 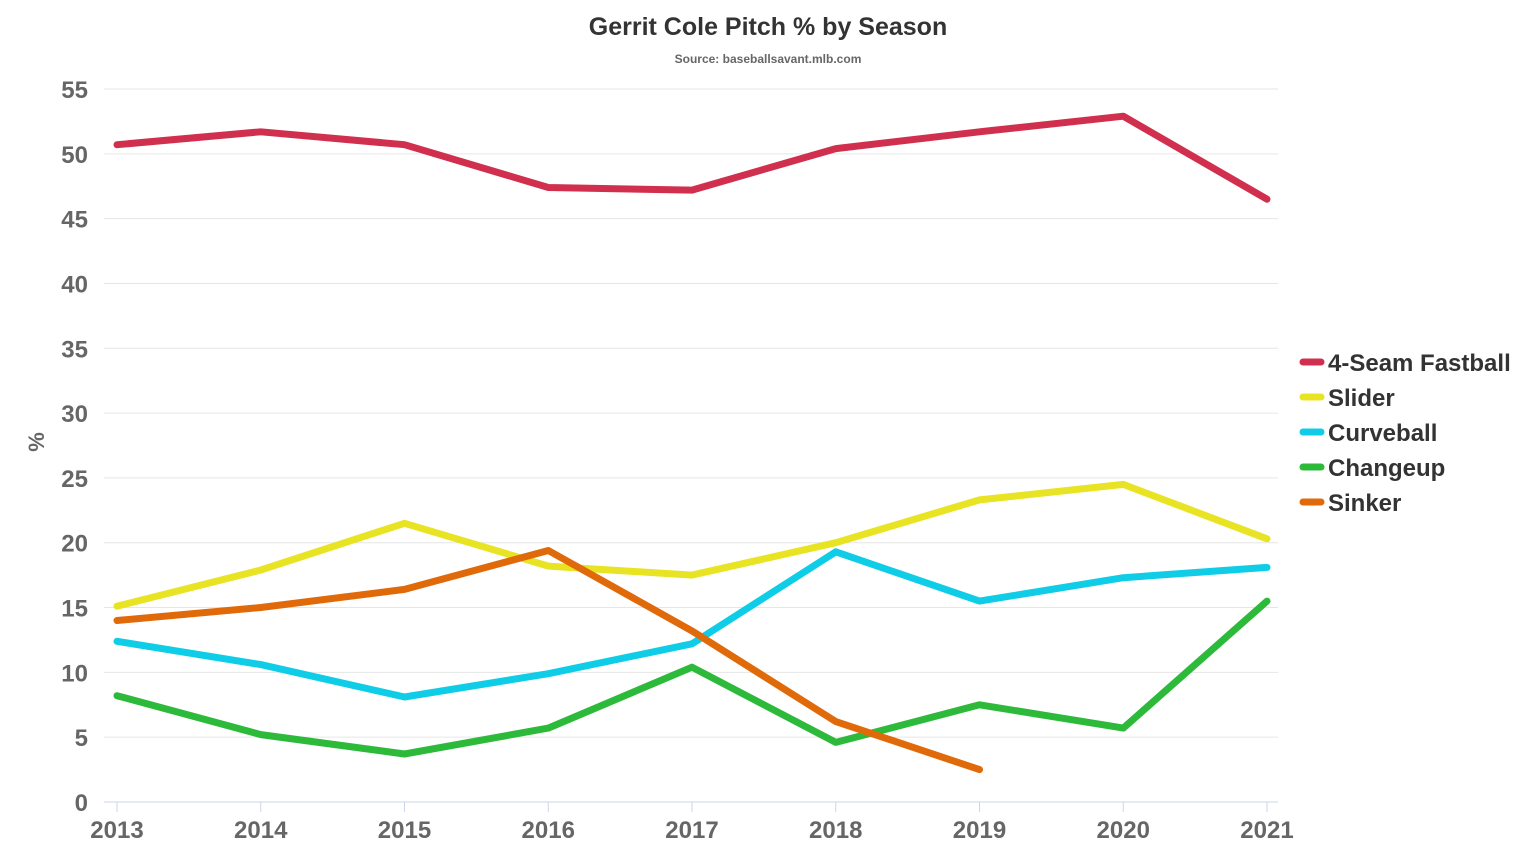 I want to click on legend-label: Curveball, so click(x=1382, y=433).